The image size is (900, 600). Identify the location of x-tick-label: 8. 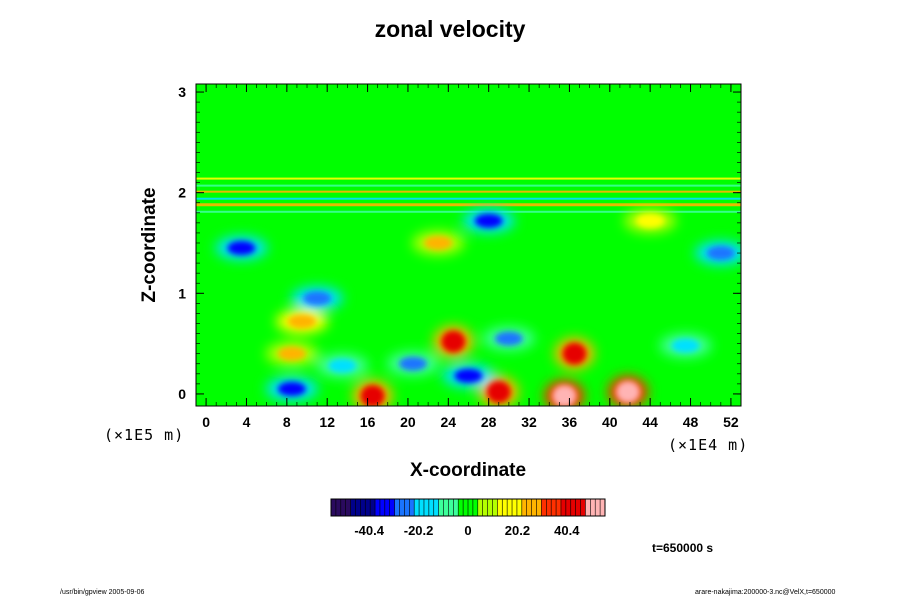
(287, 422).